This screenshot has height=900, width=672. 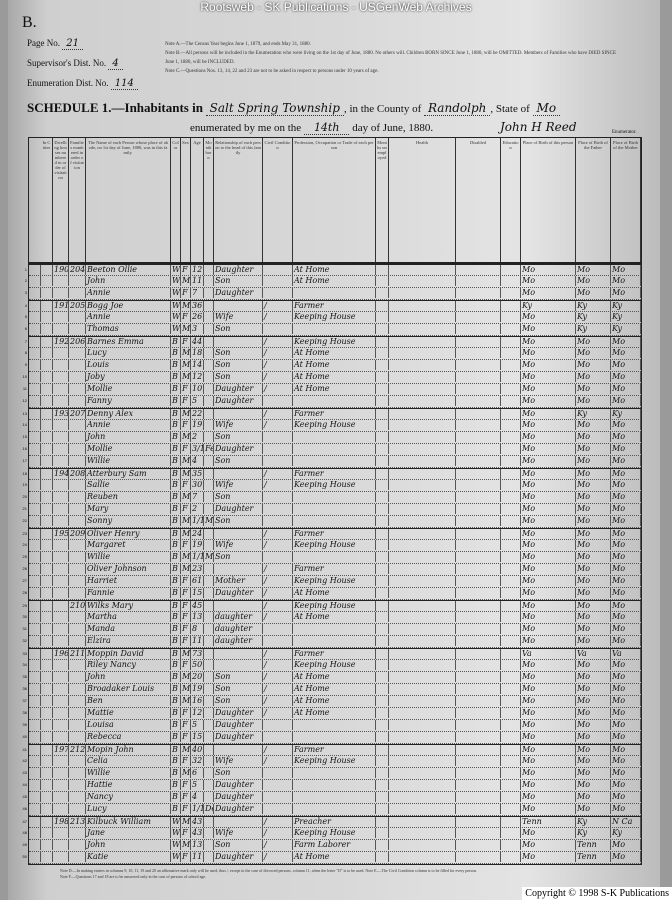 What do you see at coordinates (128, 461) in the screenshot?
I see `person-name: Willie` at bounding box center [128, 461].